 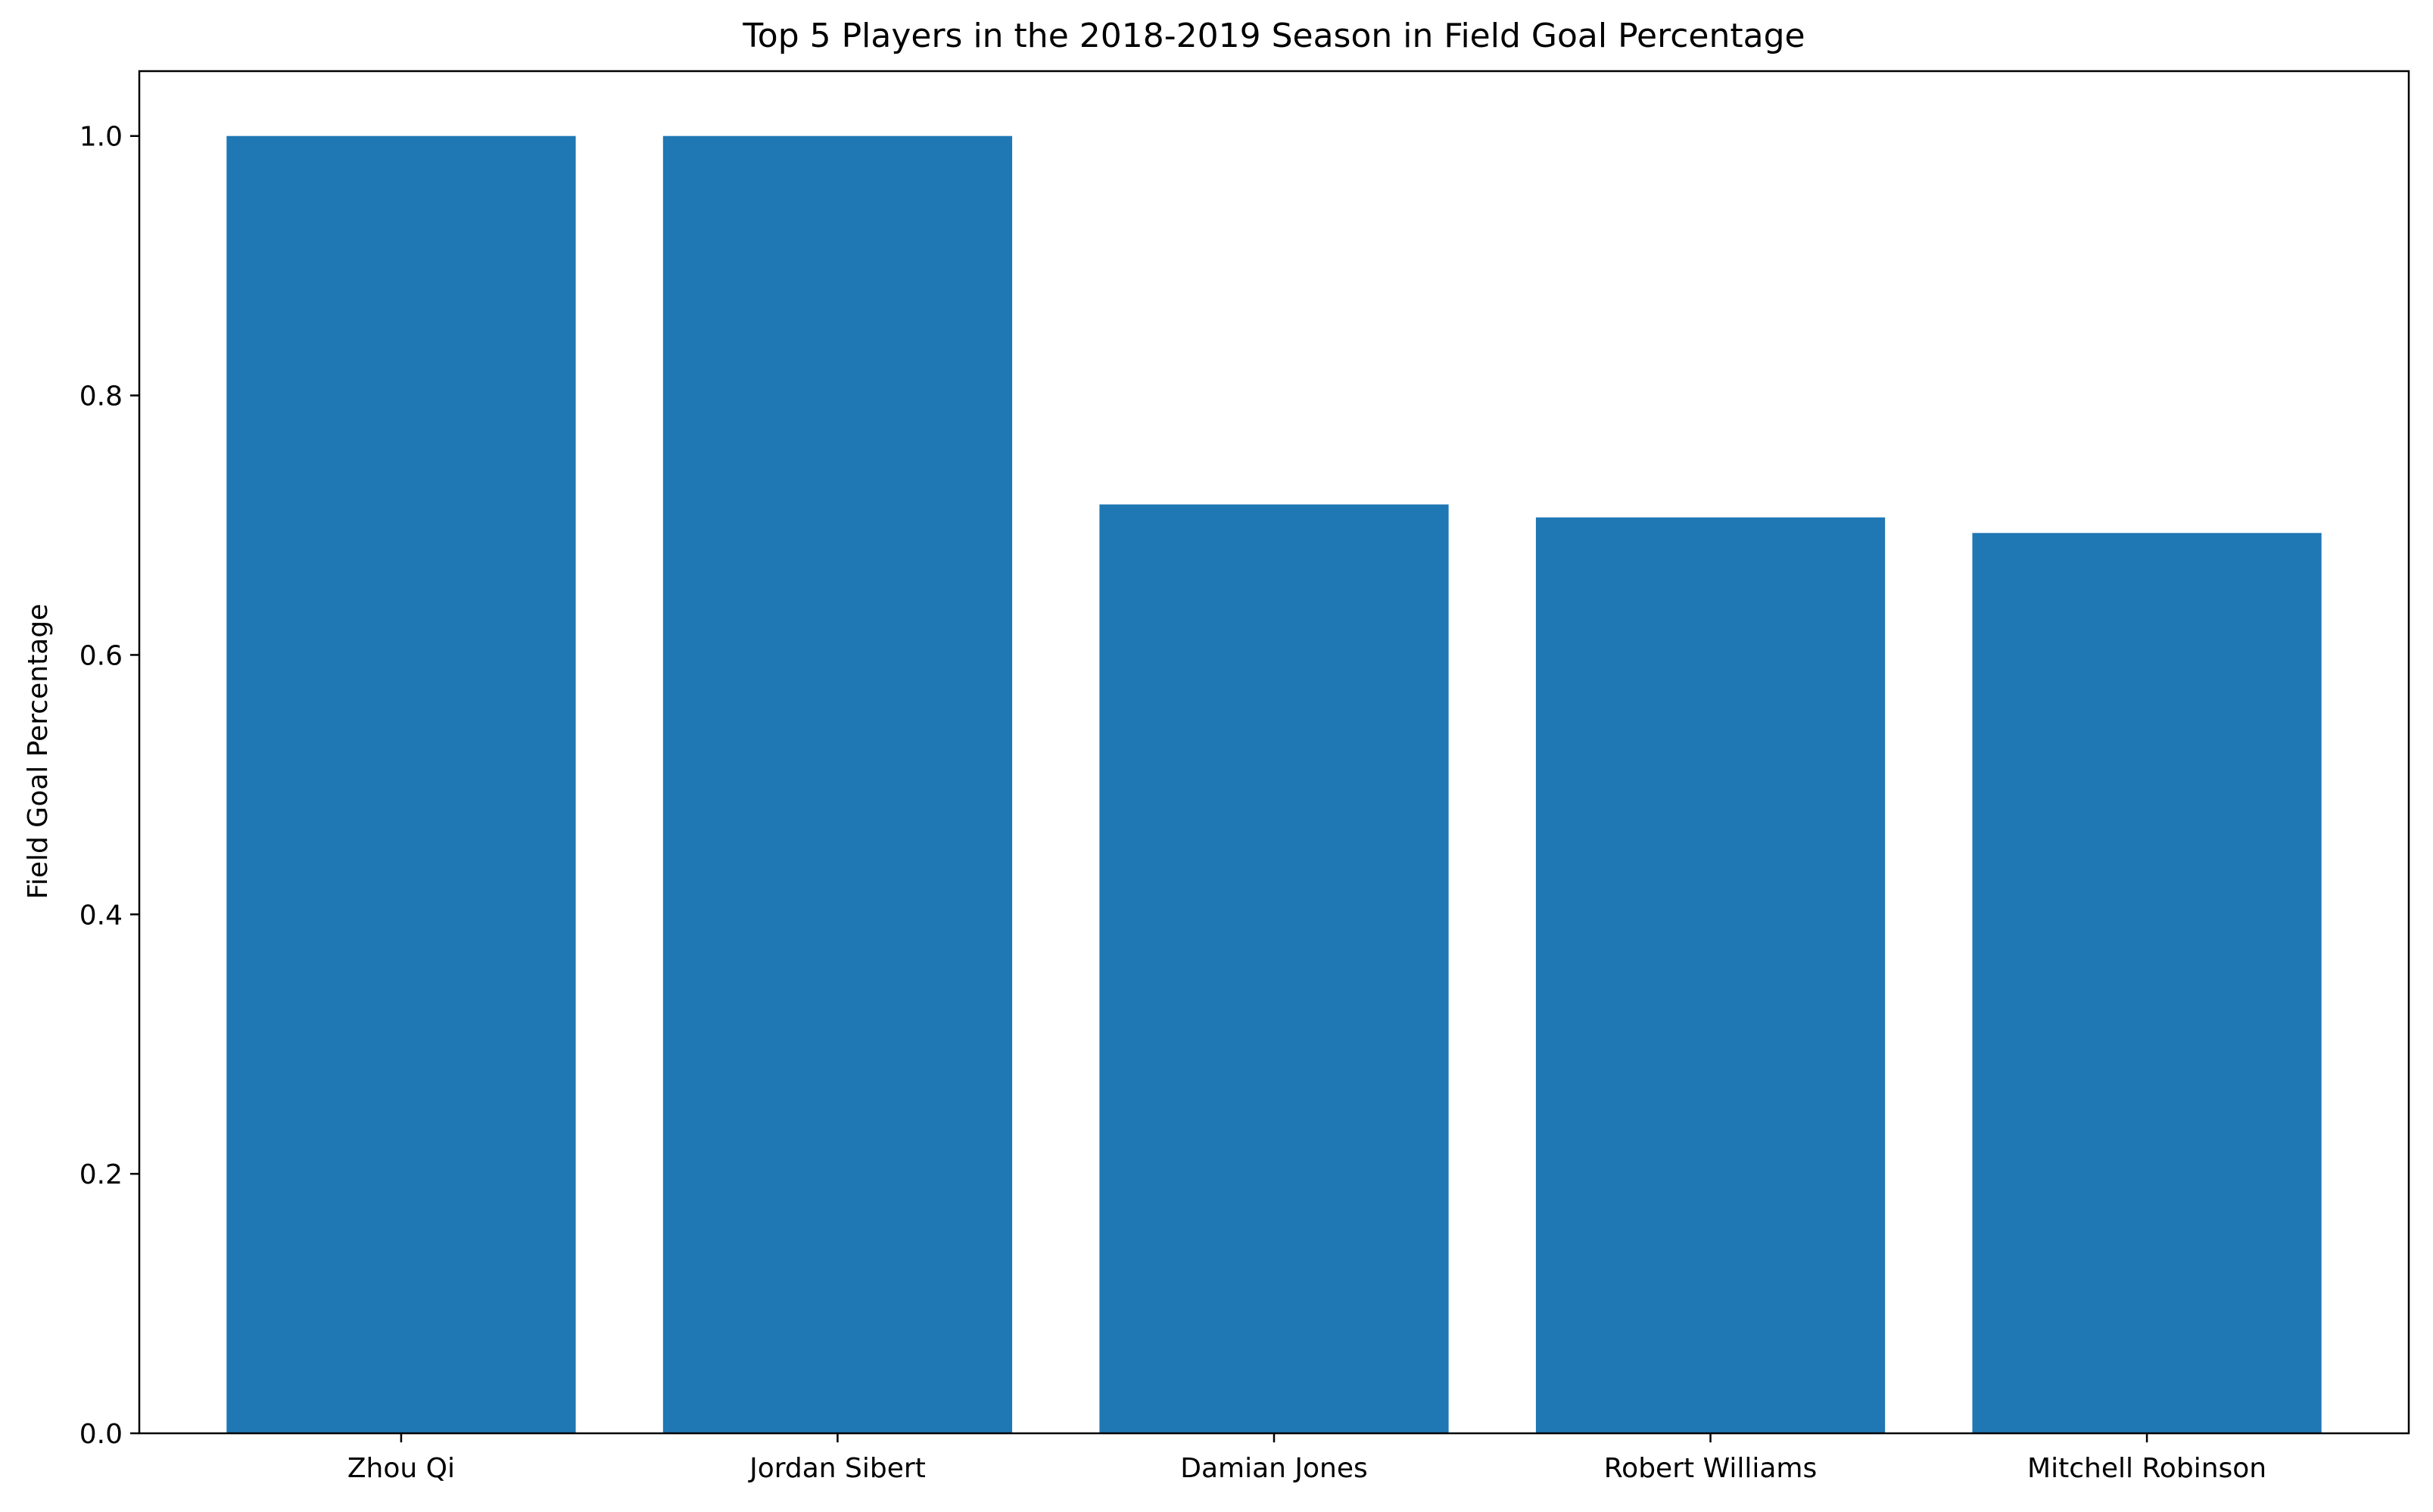 What do you see at coordinates (837, 1468) in the screenshot?
I see `x-tick-label: Jordan Sibert` at bounding box center [837, 1468].